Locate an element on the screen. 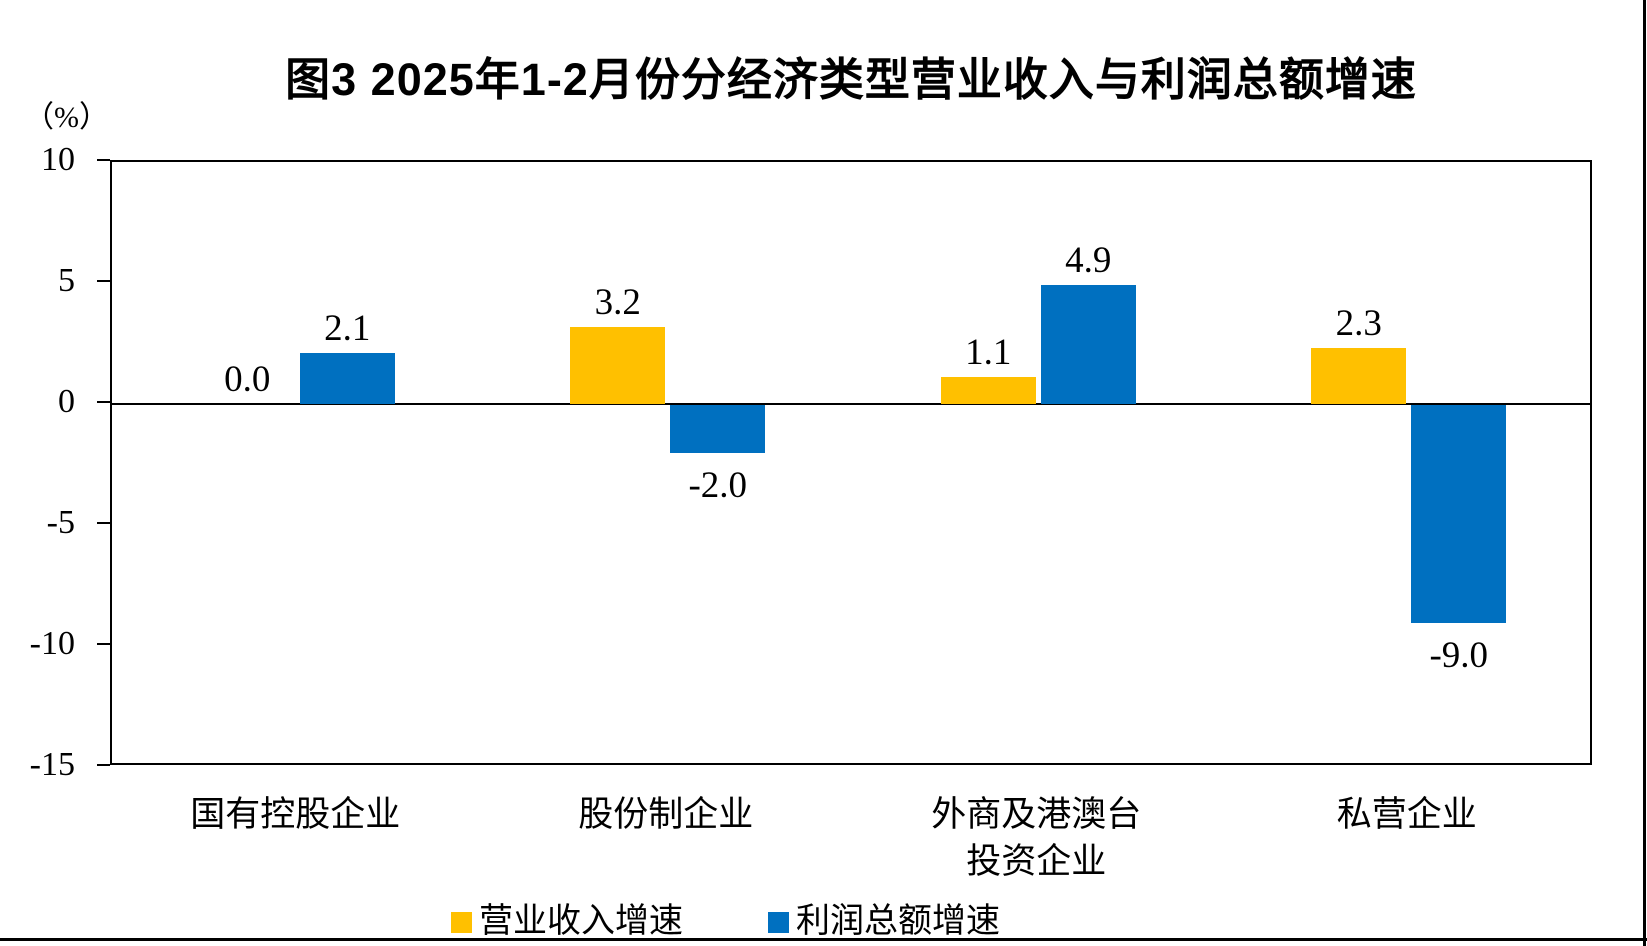  table-cell-bottom-border is located at coordinates (823, 939).